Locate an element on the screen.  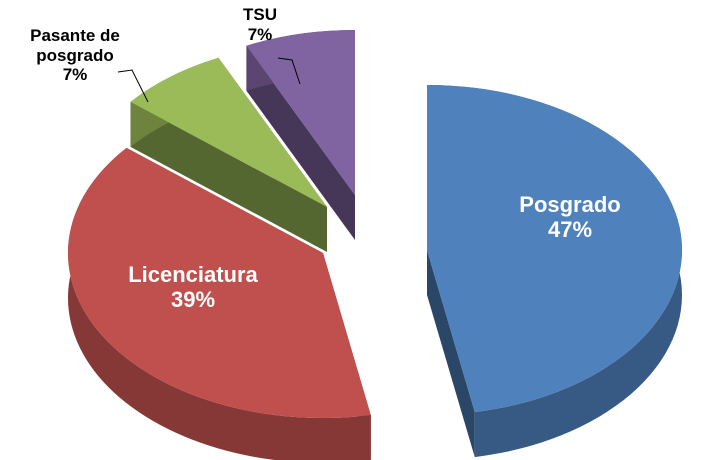
slice-label: Pasante de posgrado 7% is located at coordinates (75, 55).